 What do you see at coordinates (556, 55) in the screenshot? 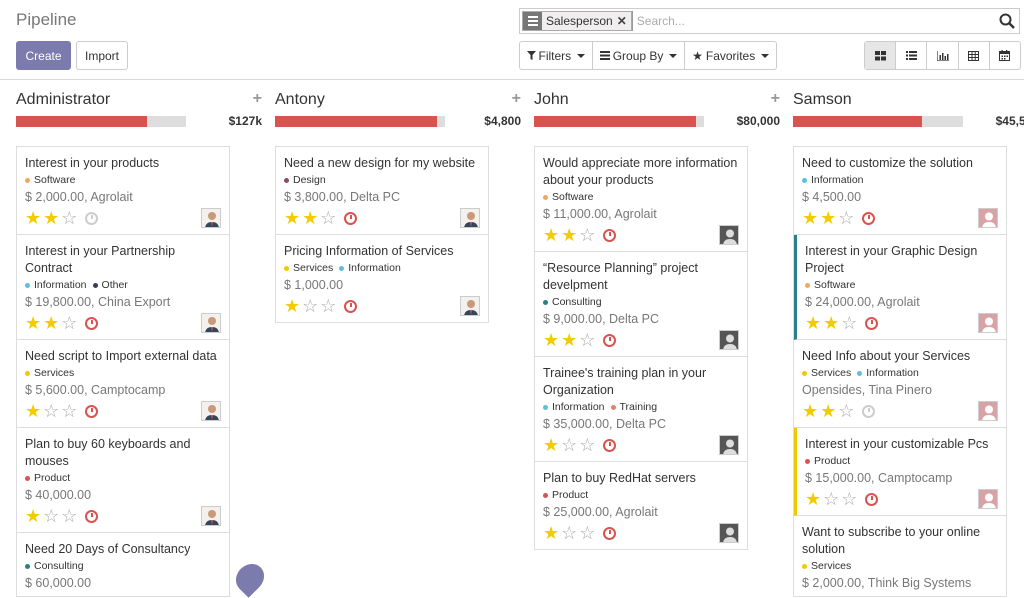
I see `filters-dropdown: Filters` at bounding box center [556, 55].